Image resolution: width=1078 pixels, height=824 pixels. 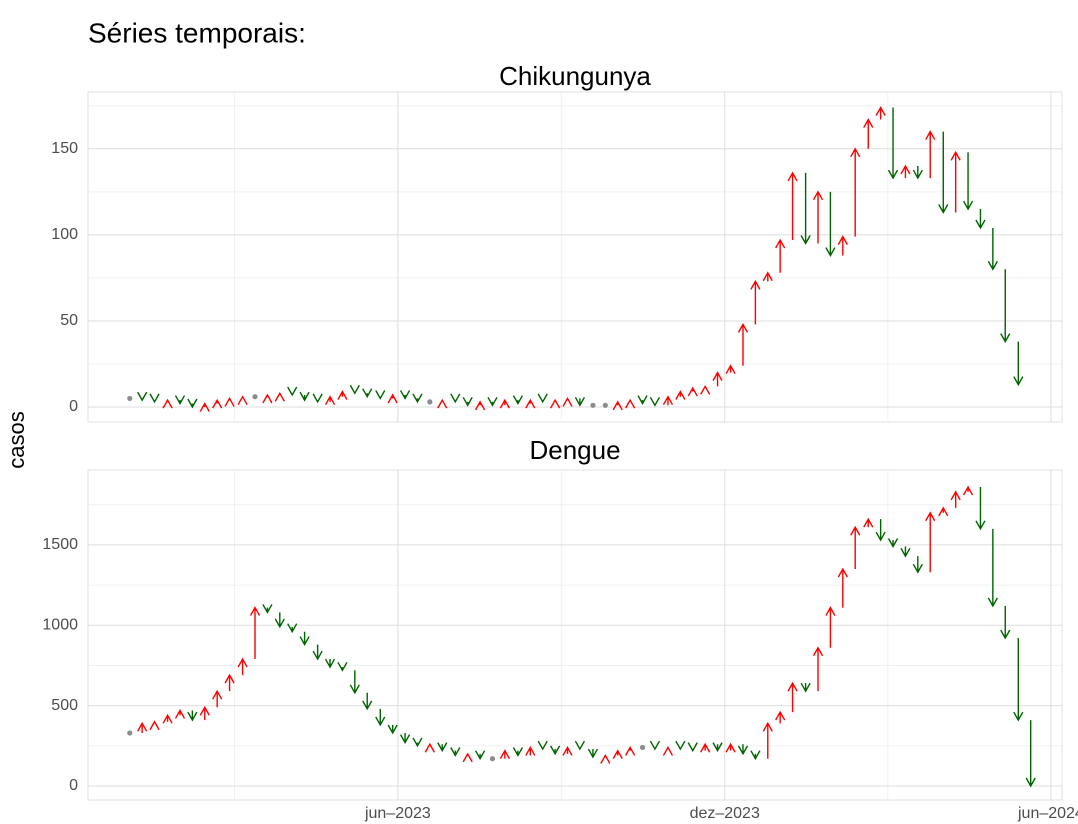 What do you see at coordinates (64, 234) in the screenshot?
I see `y-tick-label: 100` at bounding box center [64, 234].